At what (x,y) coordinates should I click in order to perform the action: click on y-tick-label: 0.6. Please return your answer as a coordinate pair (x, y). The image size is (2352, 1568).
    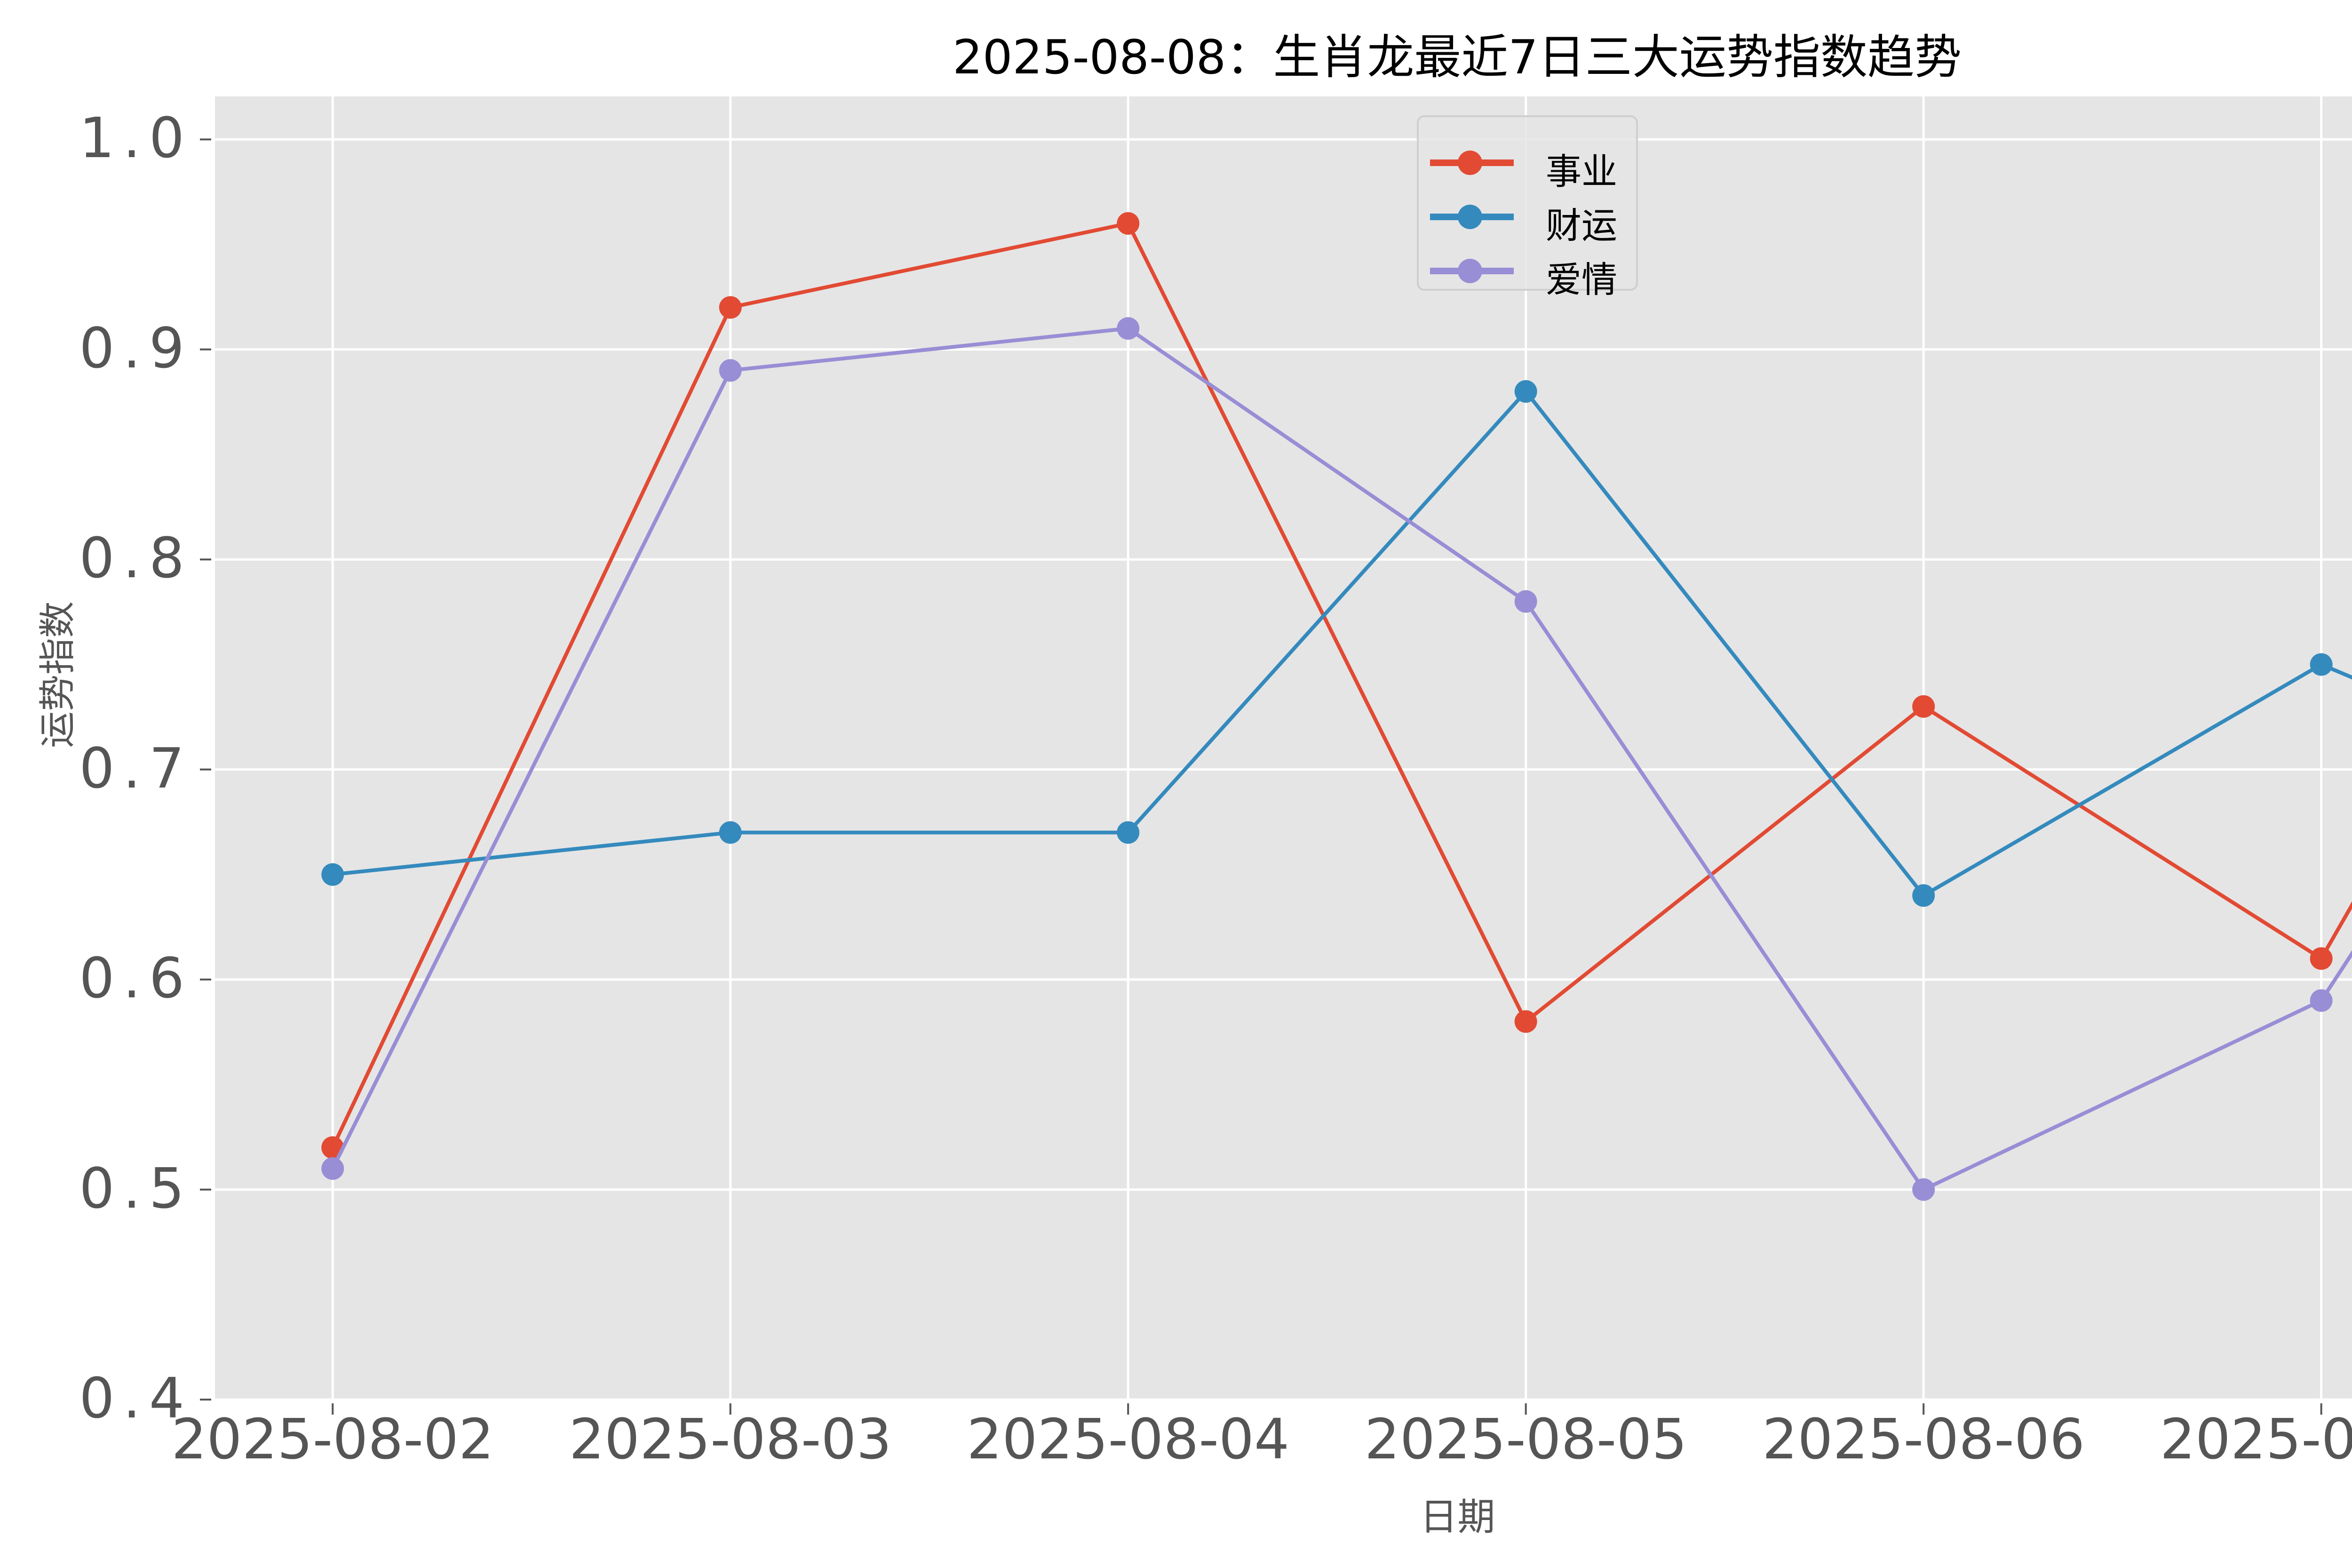
    Looking at the image, I should click on (136, 978).